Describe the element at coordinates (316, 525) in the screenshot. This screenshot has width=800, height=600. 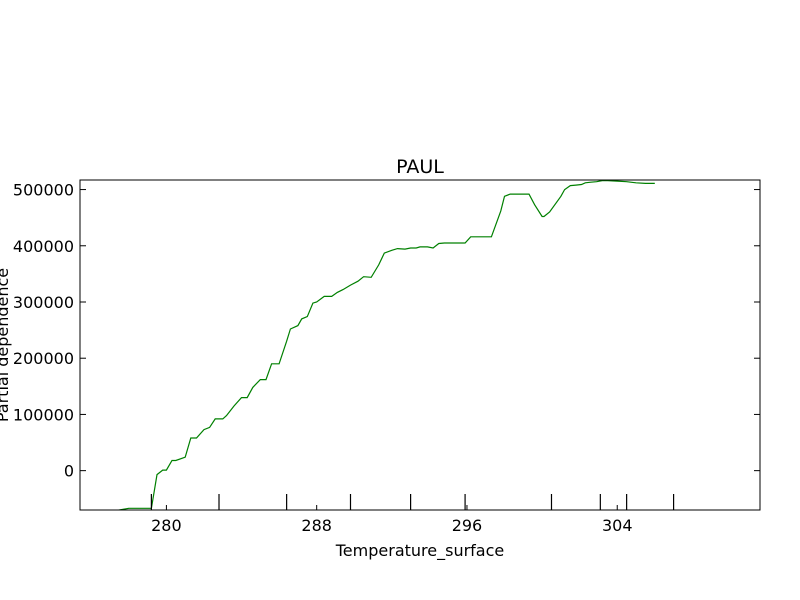
I see `x-tick-label-2: 288` at that location.